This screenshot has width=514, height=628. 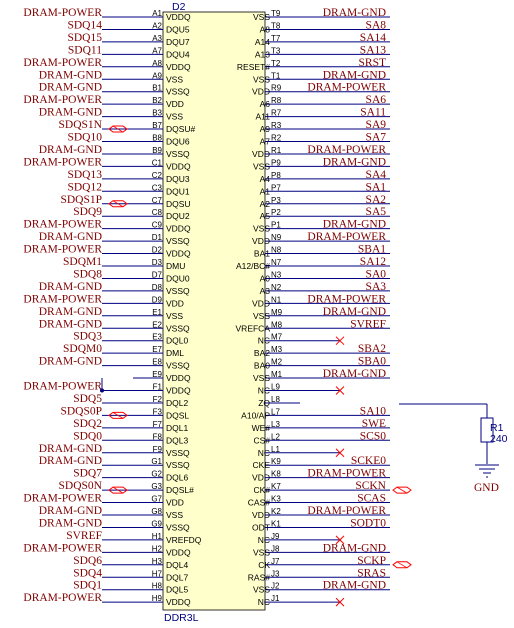 What do you see at coordinates (129, 51) in the screenshot?
I see `left-pin-row: SDQ11 A7 DQU4` at bounding box center [129, 51].